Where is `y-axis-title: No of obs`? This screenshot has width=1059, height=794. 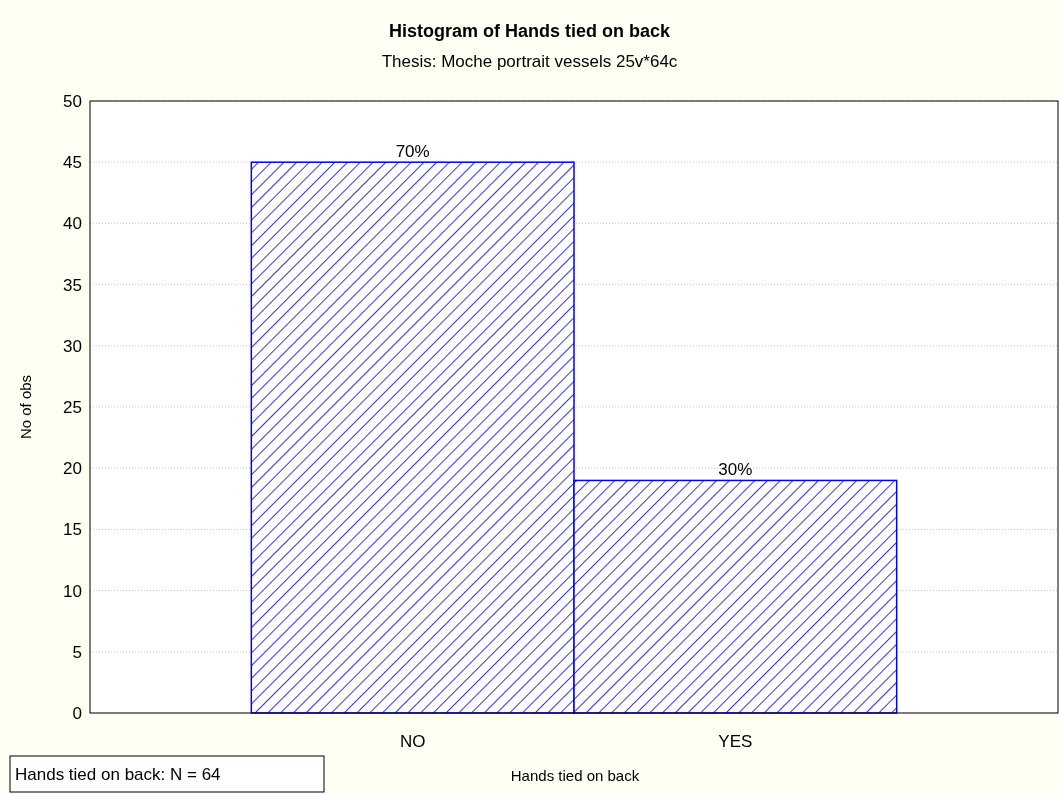 y-axis-title: No of obs is located at coordinates (25, 407).